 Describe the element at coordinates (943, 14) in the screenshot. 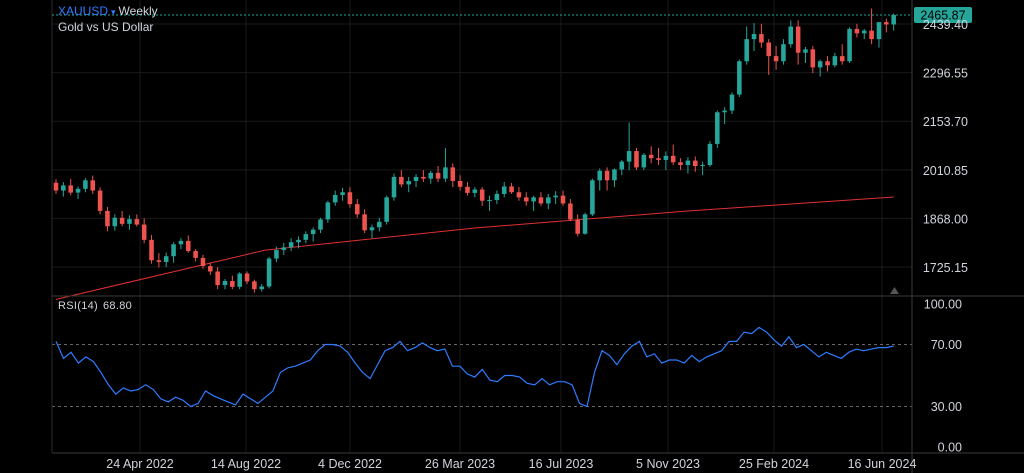

I see `current-price-badge` at that location.